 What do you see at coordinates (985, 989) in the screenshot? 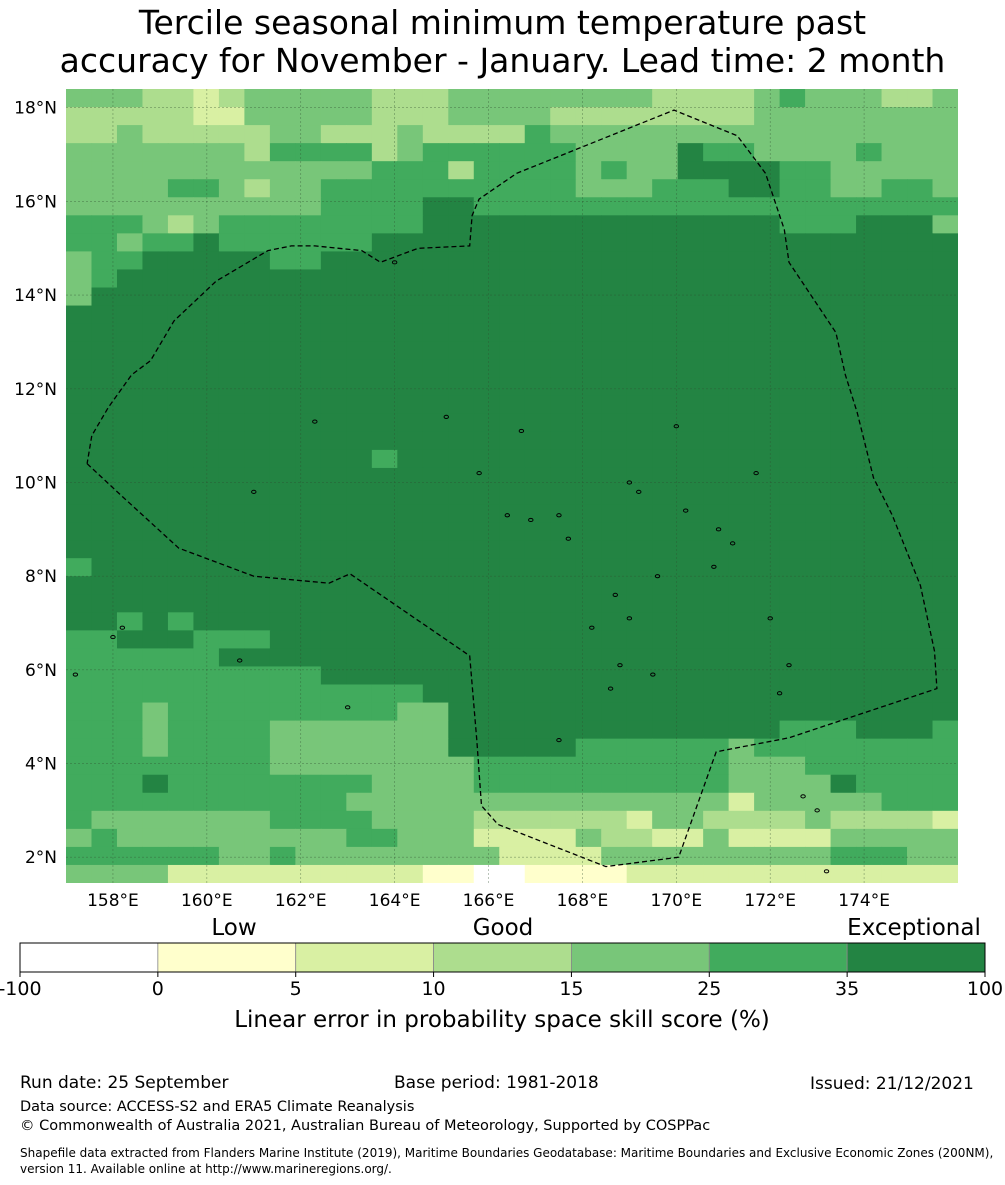
I see `colorbar-tick-label: 100` at bounding box center [985, 989].